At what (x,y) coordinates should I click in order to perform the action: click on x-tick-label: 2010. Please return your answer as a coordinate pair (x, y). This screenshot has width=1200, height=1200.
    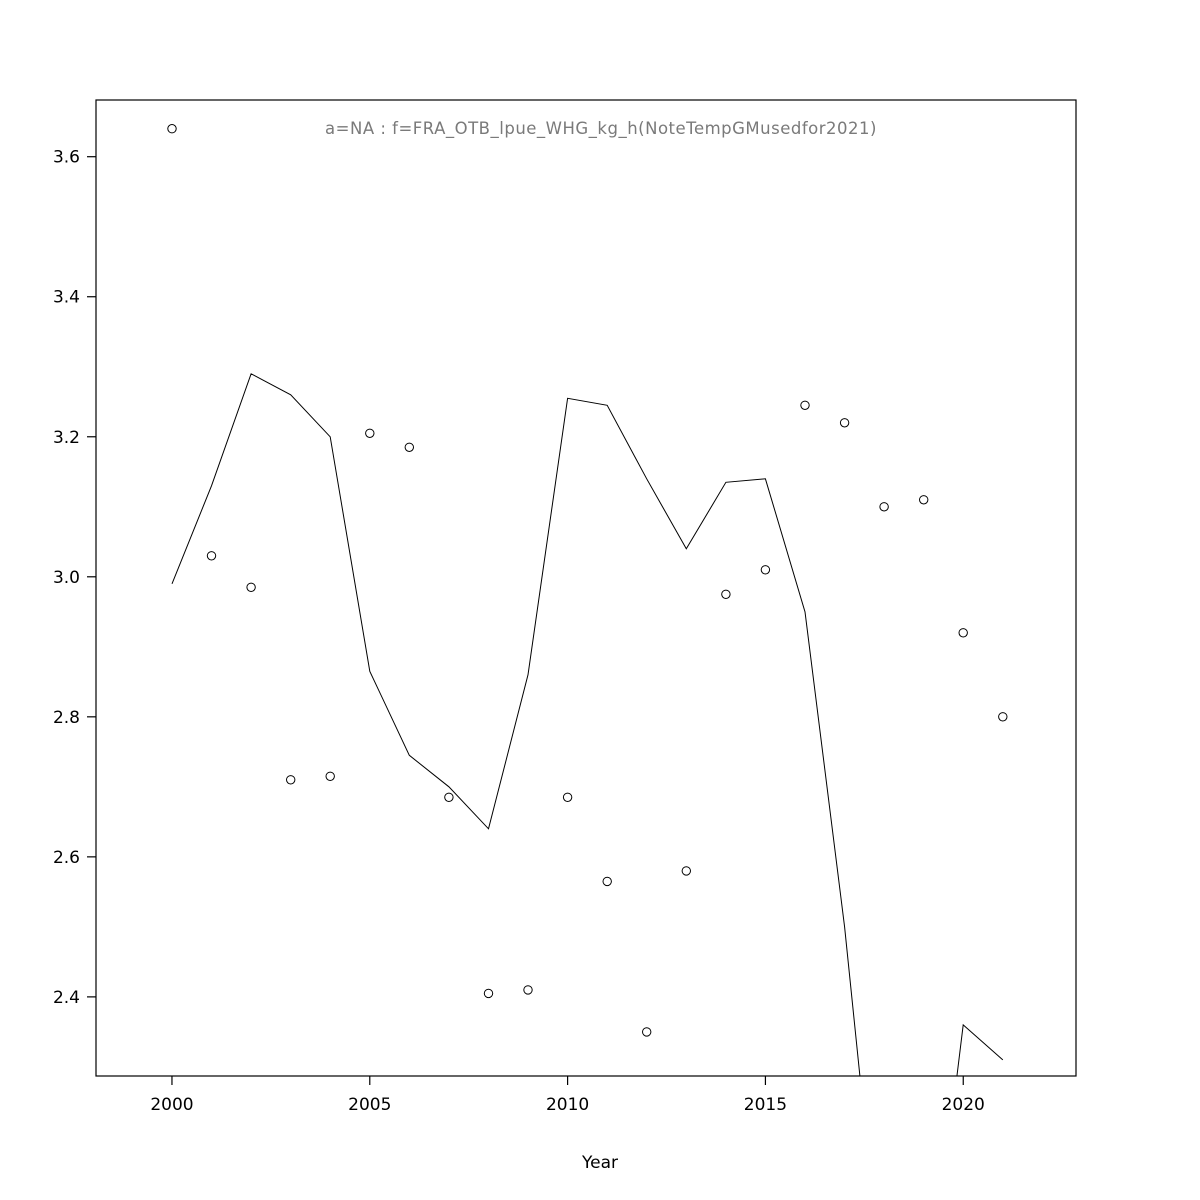
    Looking at the image, I should click on (567, 1105).